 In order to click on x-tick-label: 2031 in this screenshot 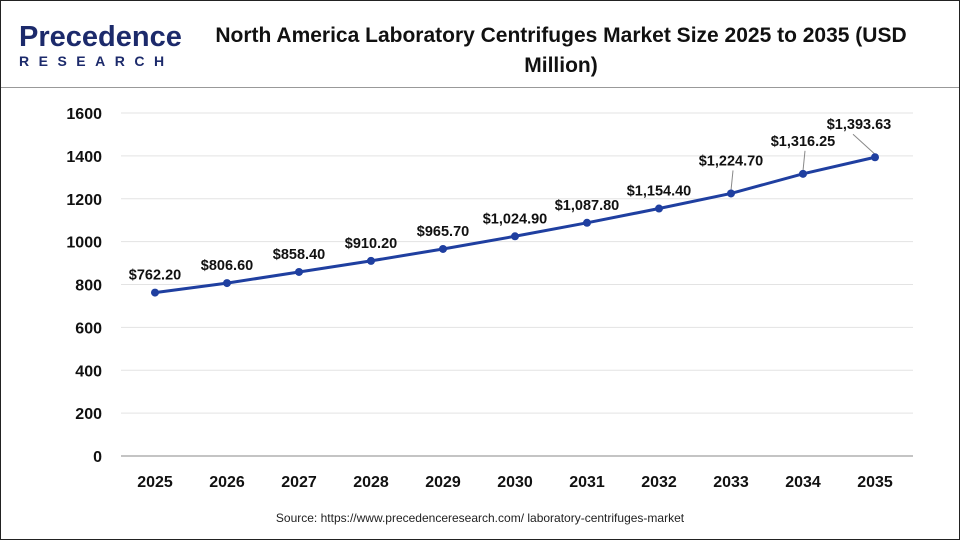, I will do `click(587, 482)`.